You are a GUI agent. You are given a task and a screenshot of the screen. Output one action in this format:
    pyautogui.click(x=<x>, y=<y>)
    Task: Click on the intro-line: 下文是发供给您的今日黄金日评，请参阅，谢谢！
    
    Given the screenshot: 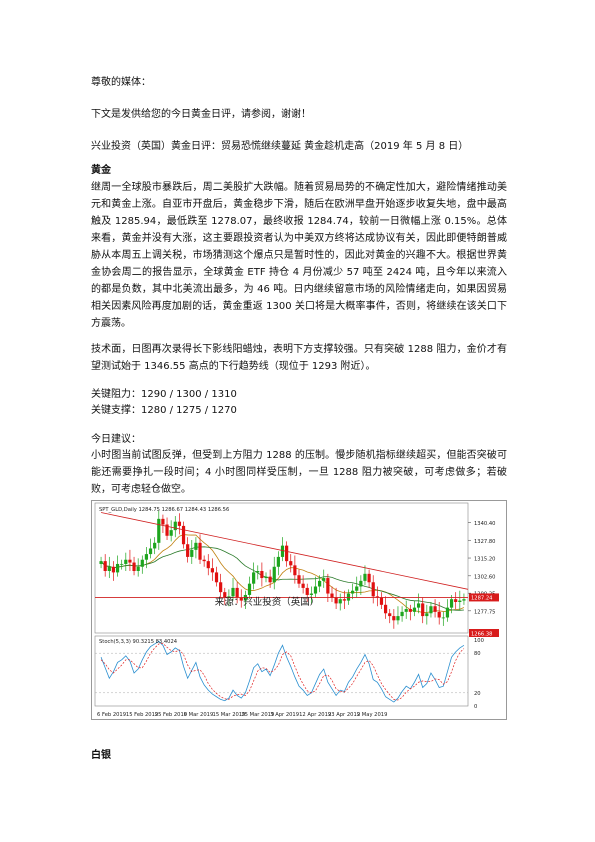 What is the action you would take?
    pyautogui.click(x=201, y=114)
    